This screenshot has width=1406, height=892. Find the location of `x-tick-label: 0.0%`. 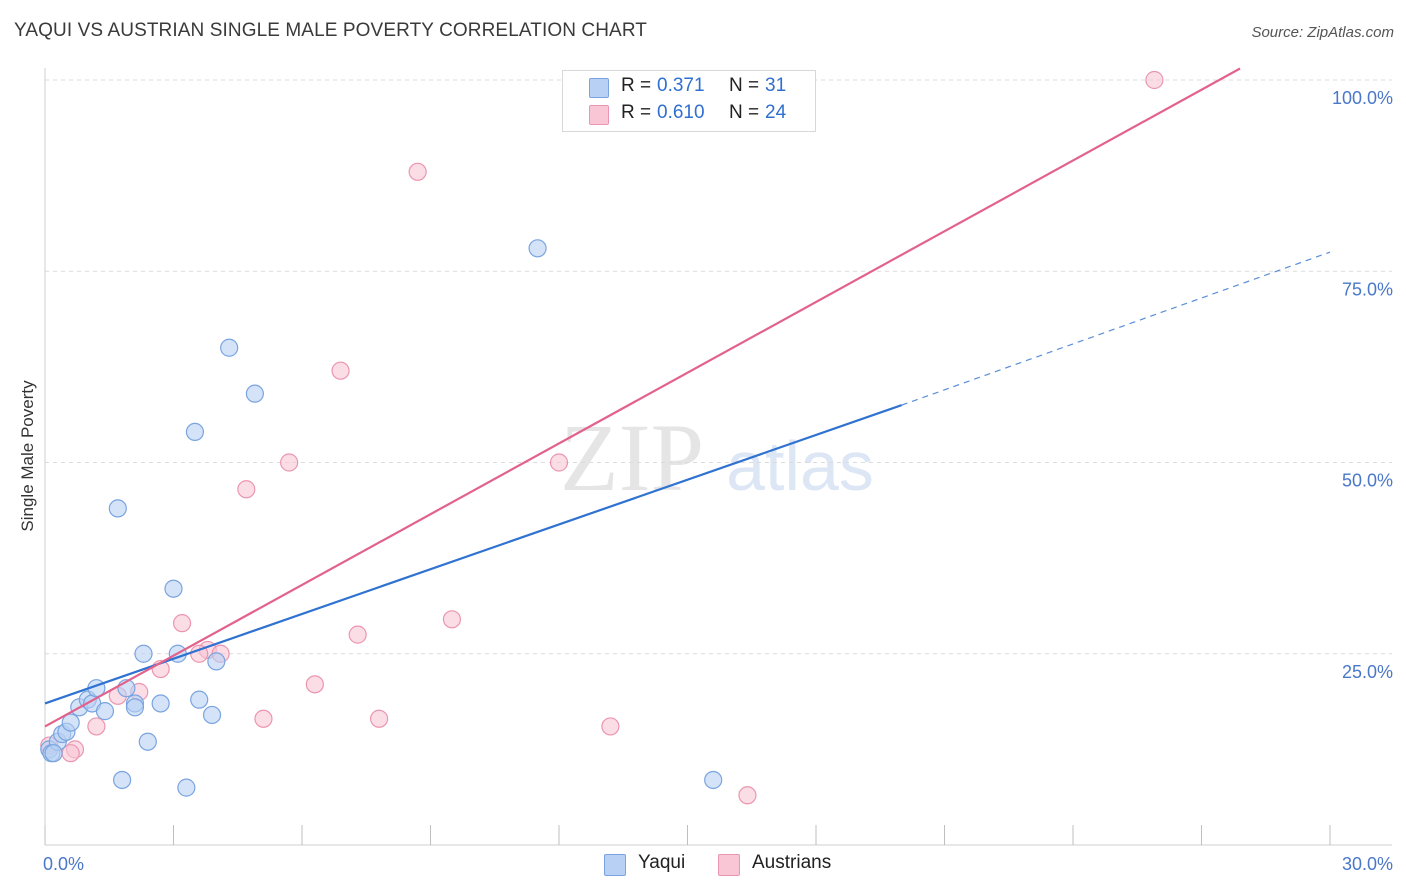

x-tick-label: 0.0% is located at coordinates (63, 864).